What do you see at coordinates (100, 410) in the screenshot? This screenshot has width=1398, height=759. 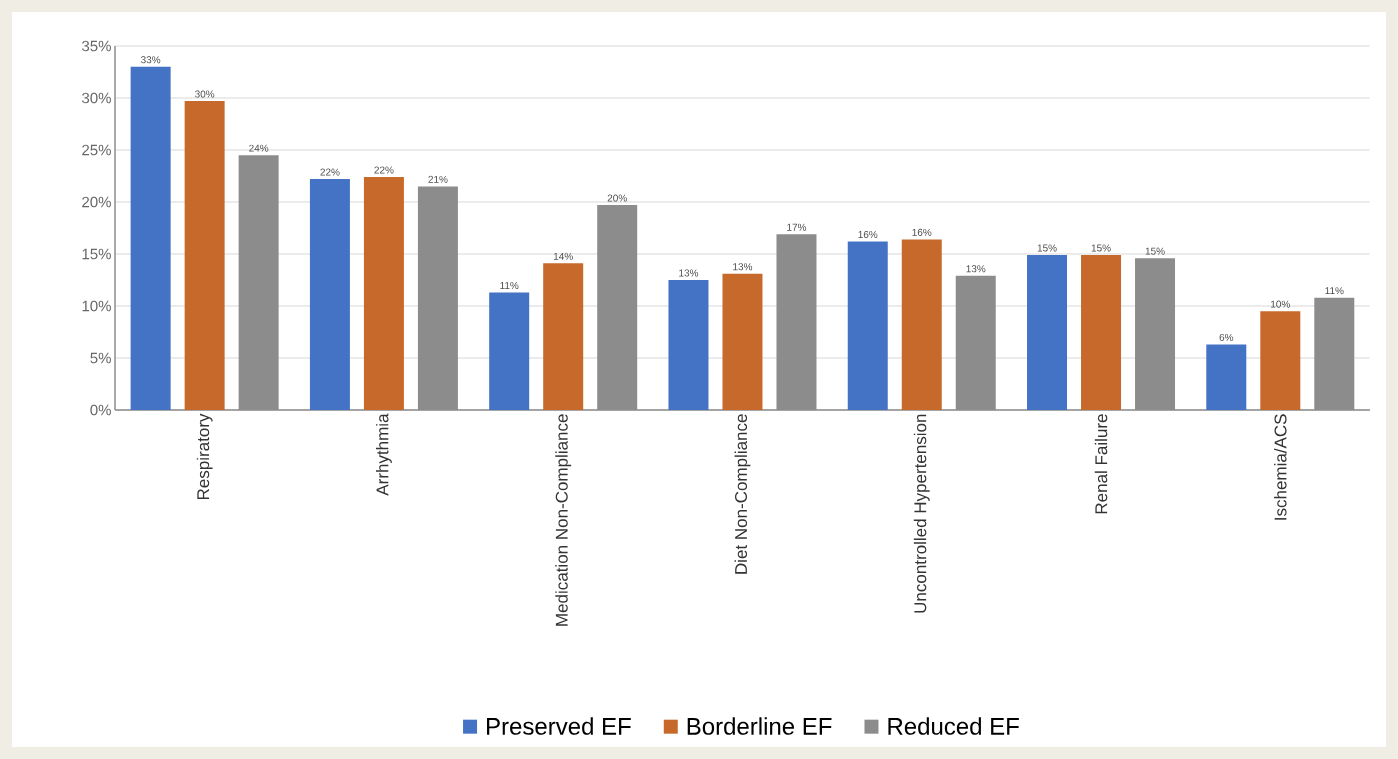 I see `y-tick-label: 0%` at bounding box center [100, 410].